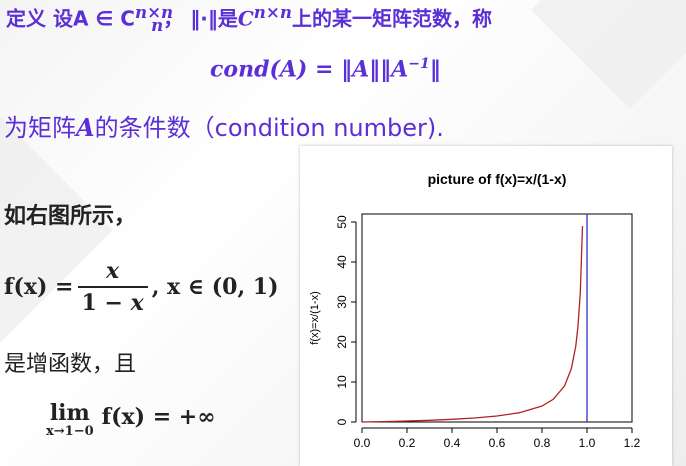 Image resolution: width=686 pixels, height=466 pixels. What do you see at coordinates (137, 303) in the screenshot?
I see `fx-denominator-var: x` at bounding box center [137, 303].